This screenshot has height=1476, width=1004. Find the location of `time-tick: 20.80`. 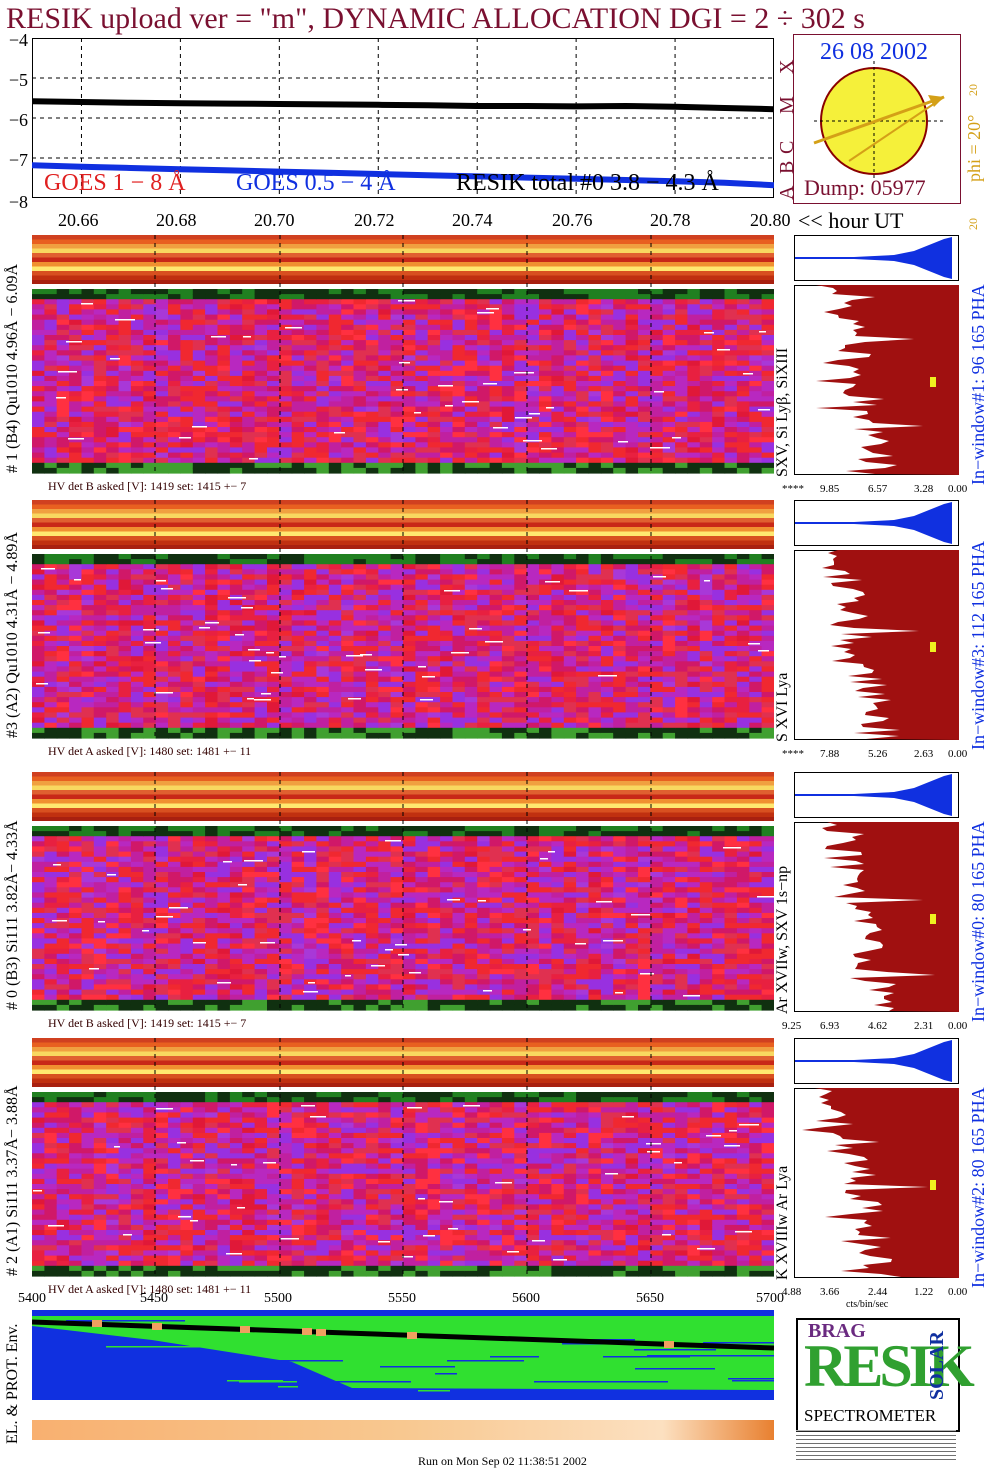

time-tick: 20.80 is located at coordinates (770, 220).